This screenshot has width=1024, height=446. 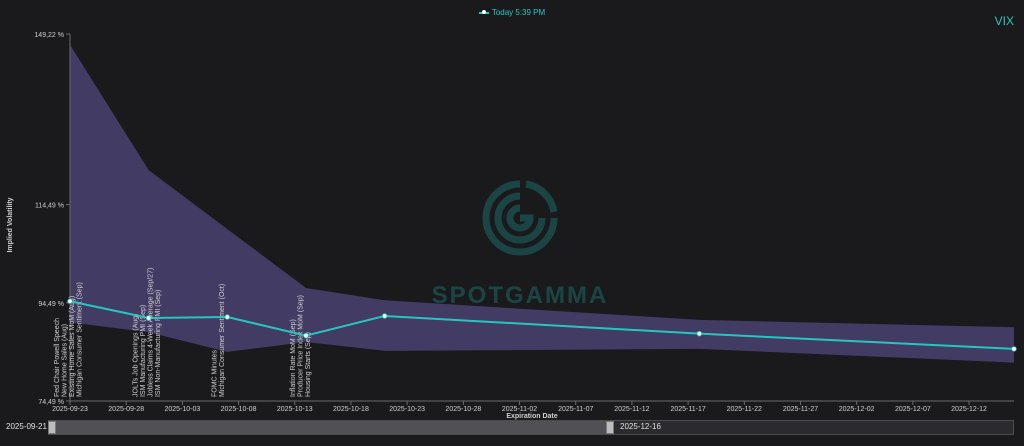 I want to click on x-tick-label: 2025-11-22, so click(x=744, y=409).